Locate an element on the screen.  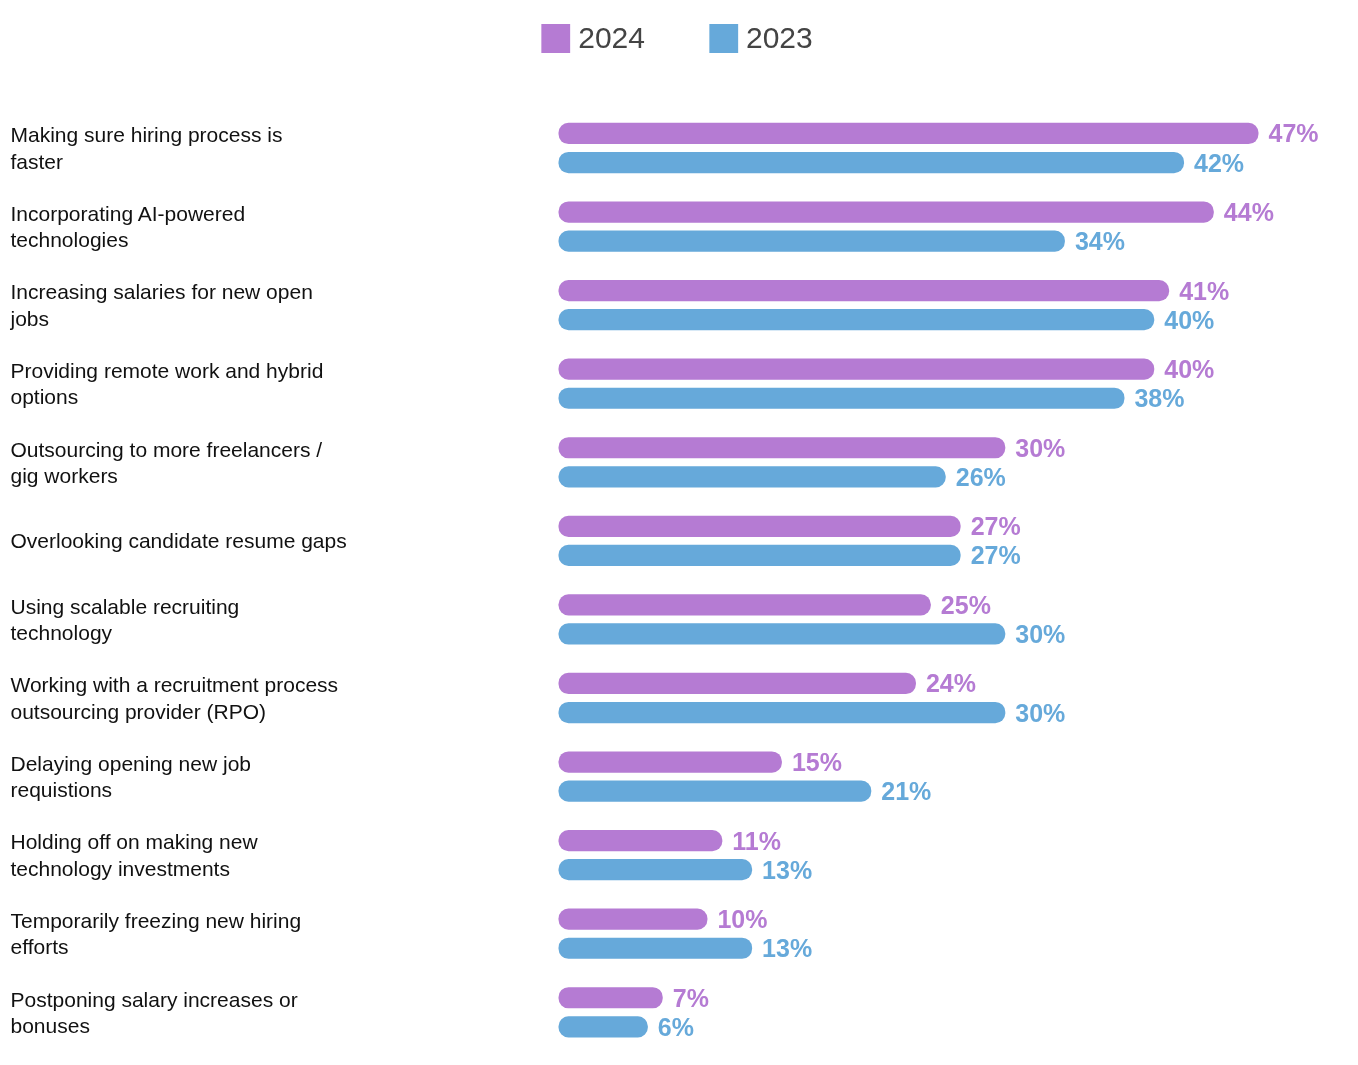
data-label: 26% is located at coordinates (980, 476).